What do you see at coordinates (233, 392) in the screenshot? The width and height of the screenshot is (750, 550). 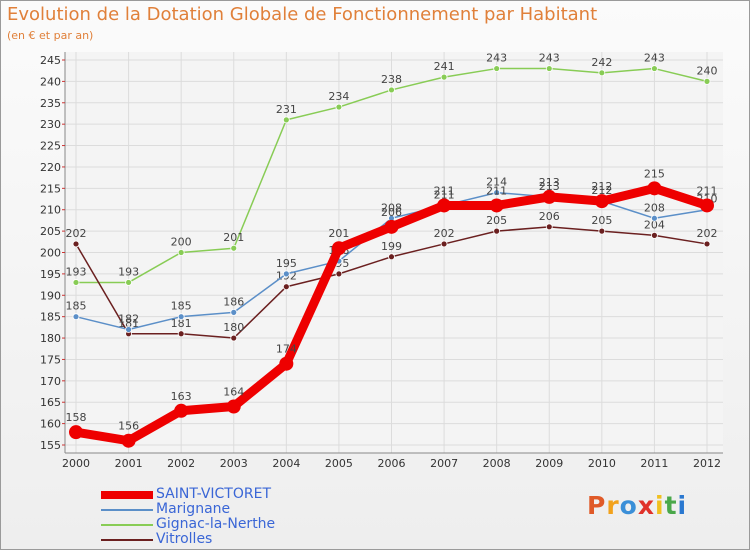 I see `data-label-saint-victoret: 164` at bounding box center [233, 392].